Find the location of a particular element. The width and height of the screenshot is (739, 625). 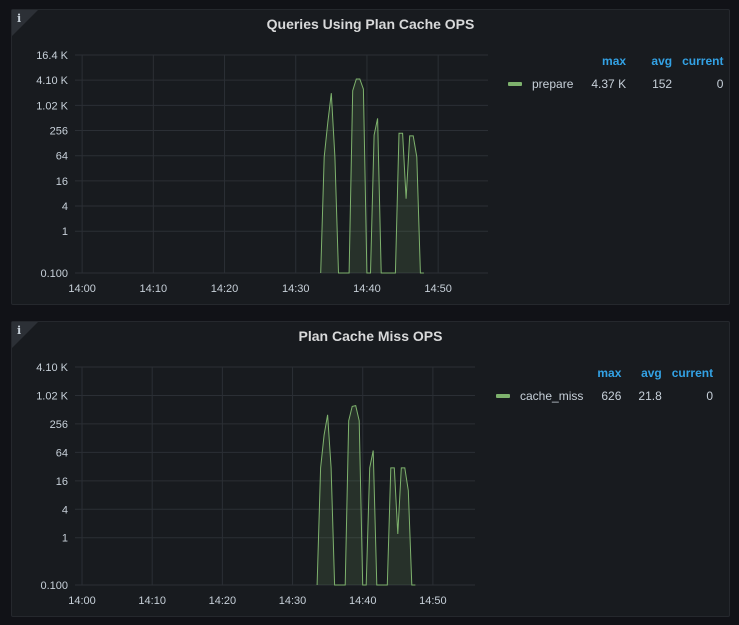

legend: max avg current cache_miss 626 21.8 0 is located at coordinates (604, 384).